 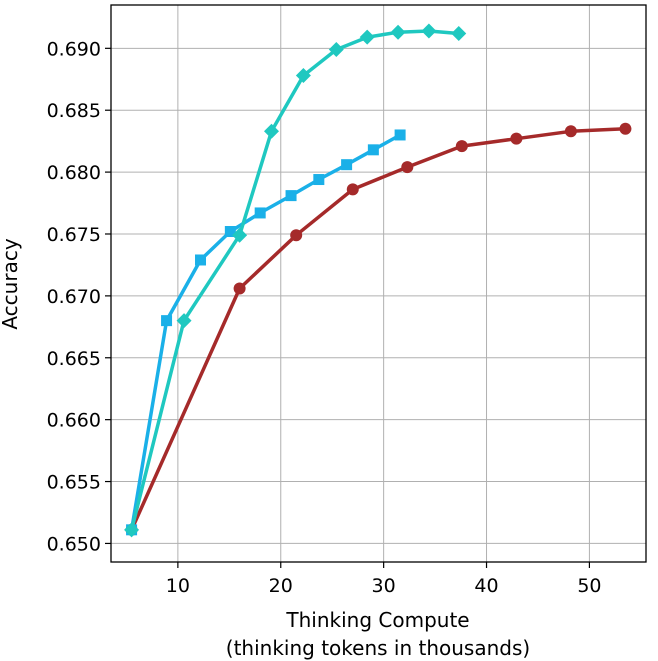 I want to click on y-tick-label: 0.680, so click(x=74, y=173).